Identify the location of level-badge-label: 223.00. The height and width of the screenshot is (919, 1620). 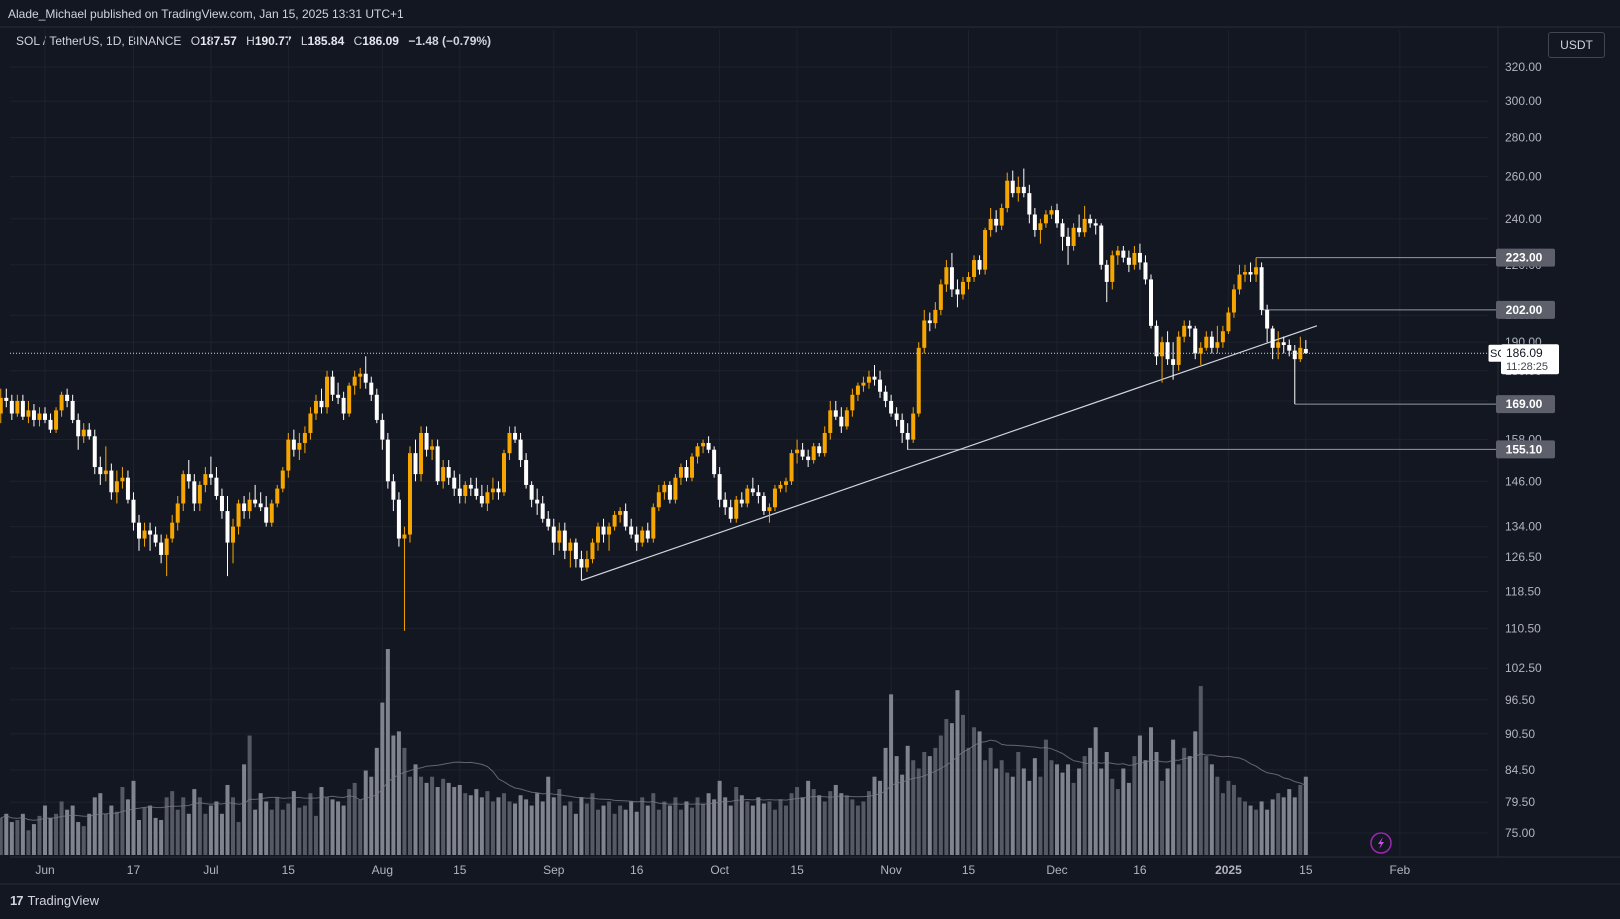
(1524, 258).